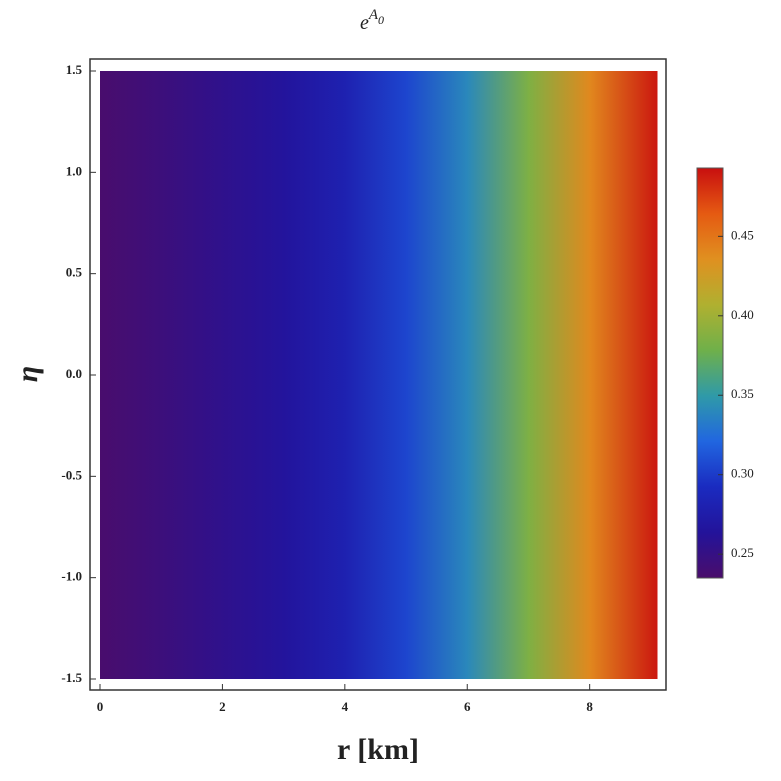 The height and width of the screenshot is (781, 781). What do you see at coordinates (710, 373) in the screenshot?
I see `colorbar` at bounding box center [710, 373].